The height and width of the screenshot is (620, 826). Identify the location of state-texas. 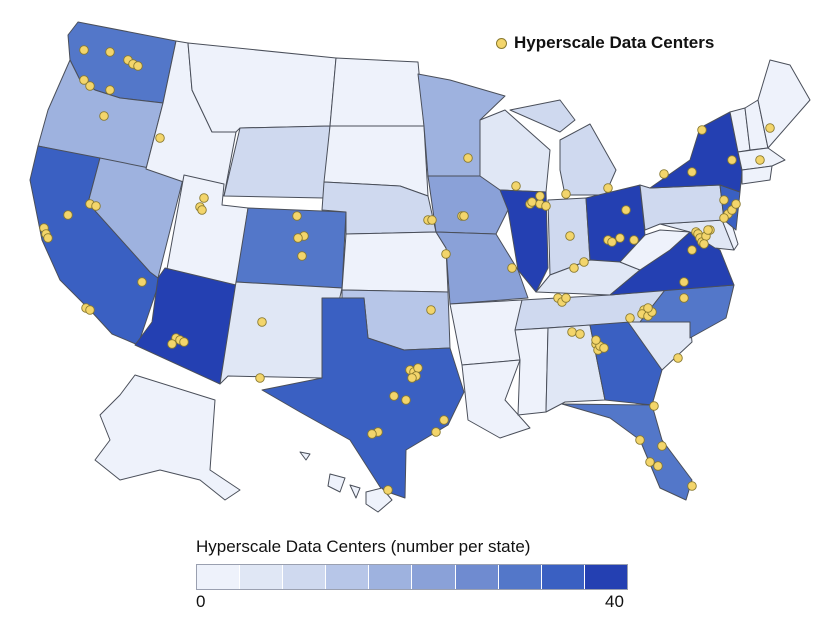
(363, 398).